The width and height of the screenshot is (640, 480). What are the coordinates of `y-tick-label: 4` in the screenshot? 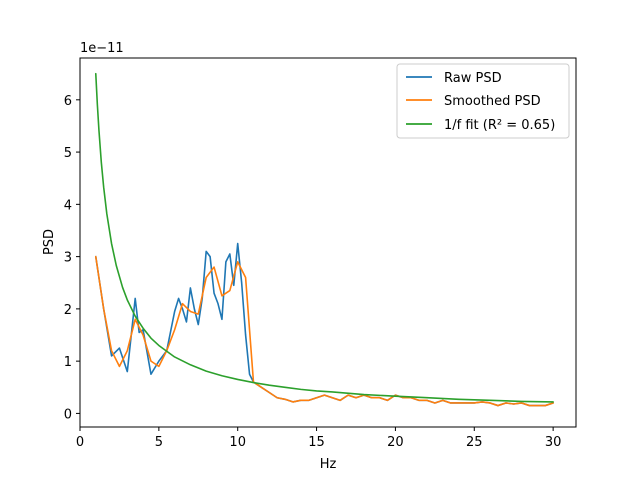 It's located at (68, 205).